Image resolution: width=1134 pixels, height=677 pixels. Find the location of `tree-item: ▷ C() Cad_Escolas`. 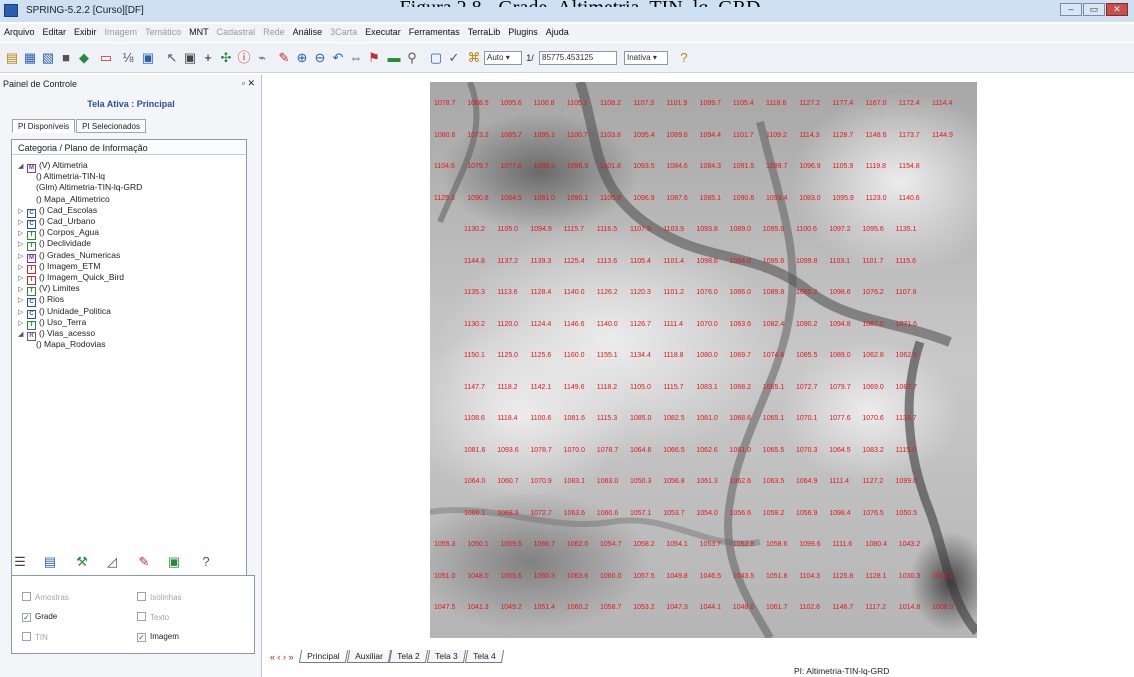

tree-item: ▷ C() Cad_Escolas is located at coordinates (57, 211).